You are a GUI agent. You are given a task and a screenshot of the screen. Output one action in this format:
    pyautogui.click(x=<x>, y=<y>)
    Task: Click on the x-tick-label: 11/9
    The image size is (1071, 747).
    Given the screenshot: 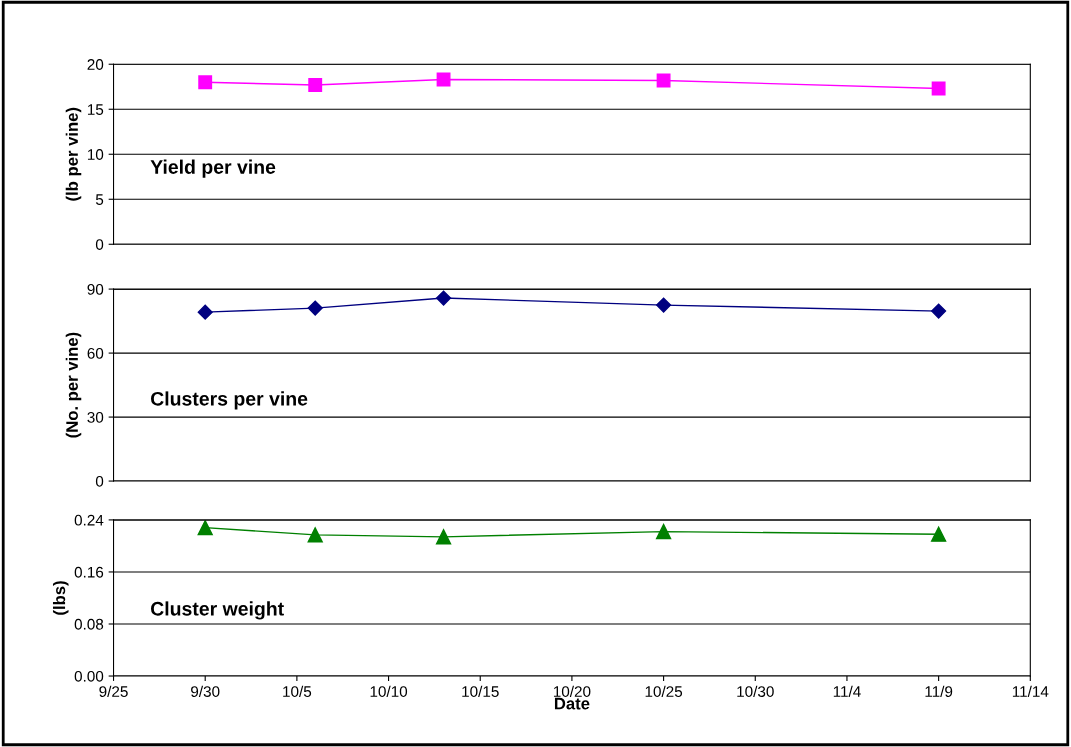 What is the action you would take?
    pyautogui.click(x=939, y=691)
    